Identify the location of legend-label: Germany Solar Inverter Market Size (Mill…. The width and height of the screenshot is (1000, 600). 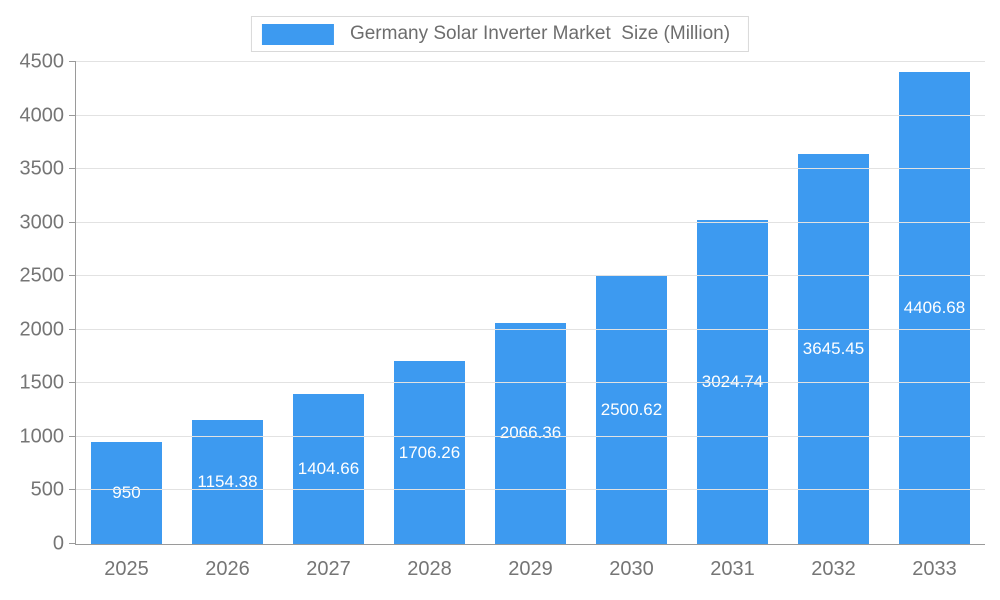
(540, 33).